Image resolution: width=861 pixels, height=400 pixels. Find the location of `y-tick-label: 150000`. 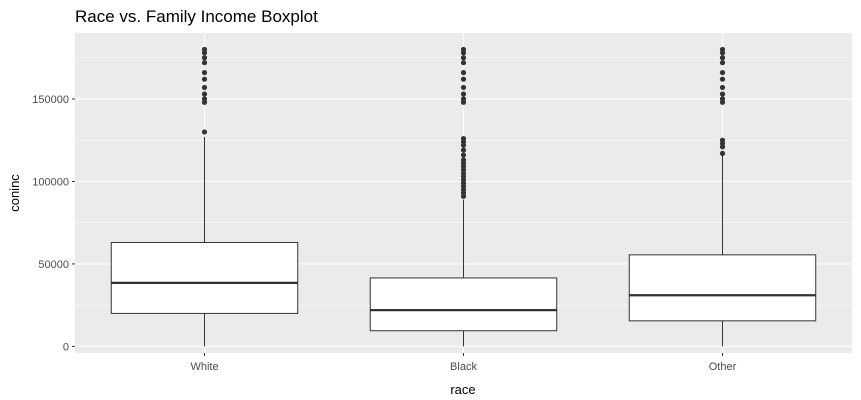

y-tick-label: 150000 is located at coordinates (50, 100).